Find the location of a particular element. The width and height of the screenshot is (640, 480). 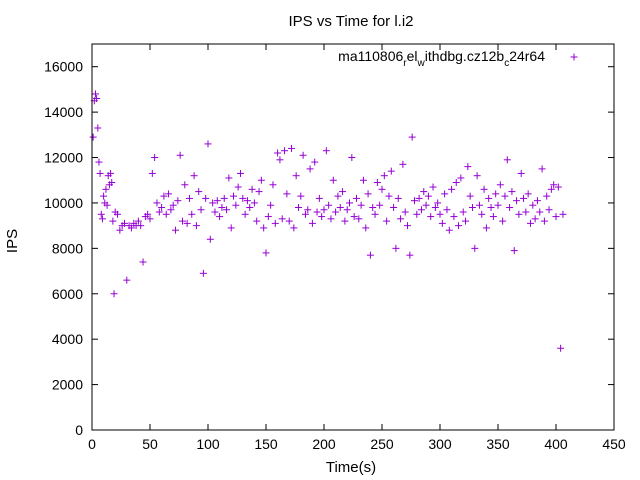

legend: ma110806relwithdbg.cz12bc24r64 is located at coordinates (458, 58).